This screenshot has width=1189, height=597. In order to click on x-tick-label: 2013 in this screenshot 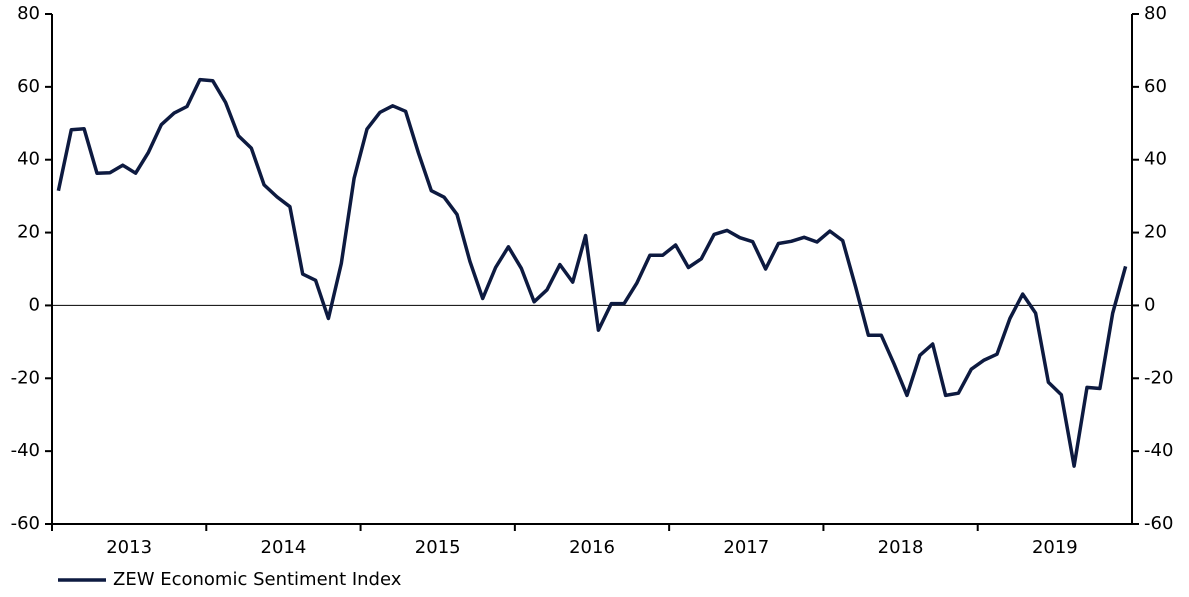, I will do `click(129, 547)`.